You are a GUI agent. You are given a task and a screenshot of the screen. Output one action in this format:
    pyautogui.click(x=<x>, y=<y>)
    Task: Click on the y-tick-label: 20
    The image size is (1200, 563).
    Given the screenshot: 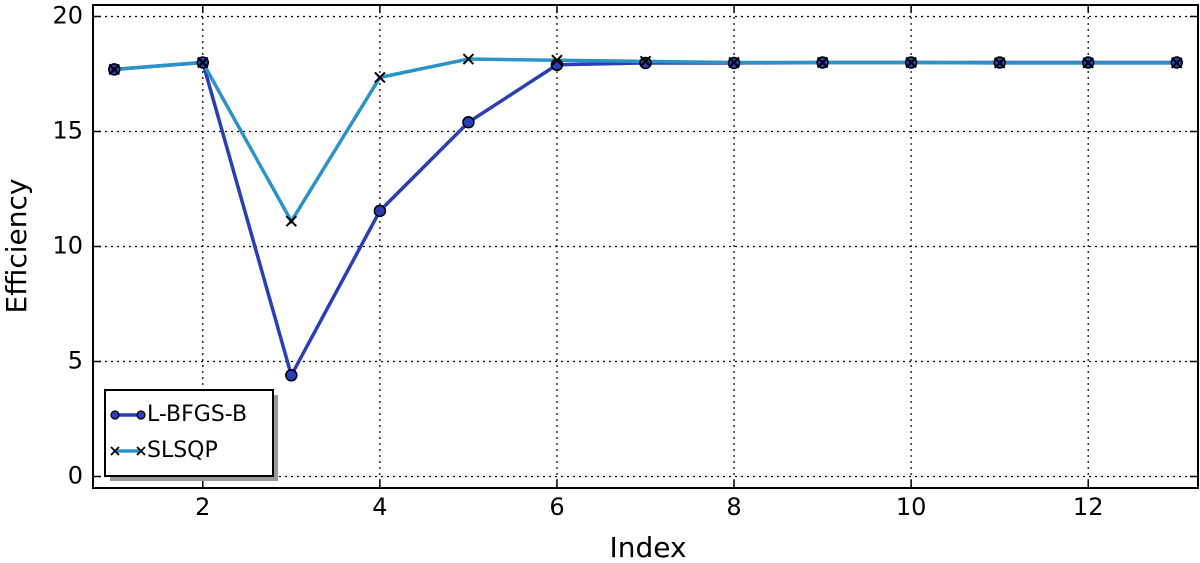 What is the action you would take?
    pyautogui.click(x=67, y=16)
    